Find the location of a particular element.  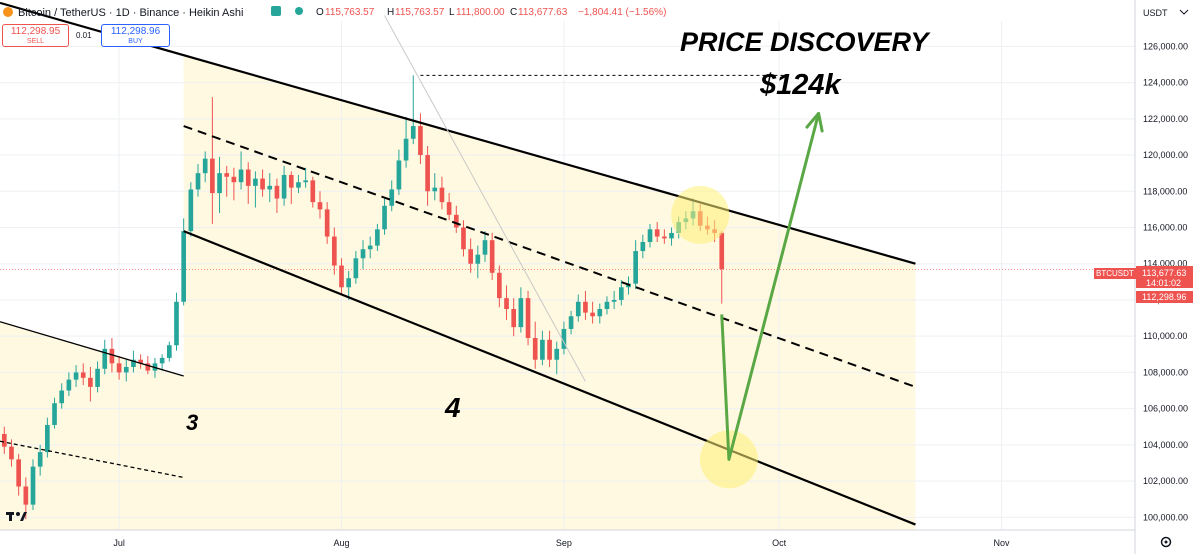

y-tick-label: 114,000.00 is located at coordinates (1165, 264).